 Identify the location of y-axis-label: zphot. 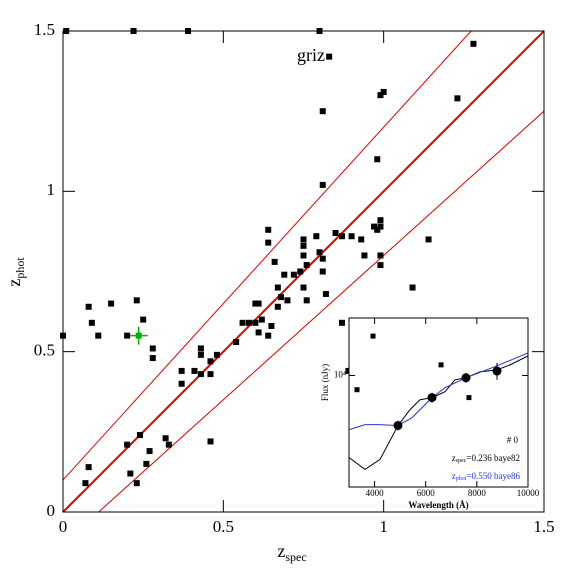
(15, 272).